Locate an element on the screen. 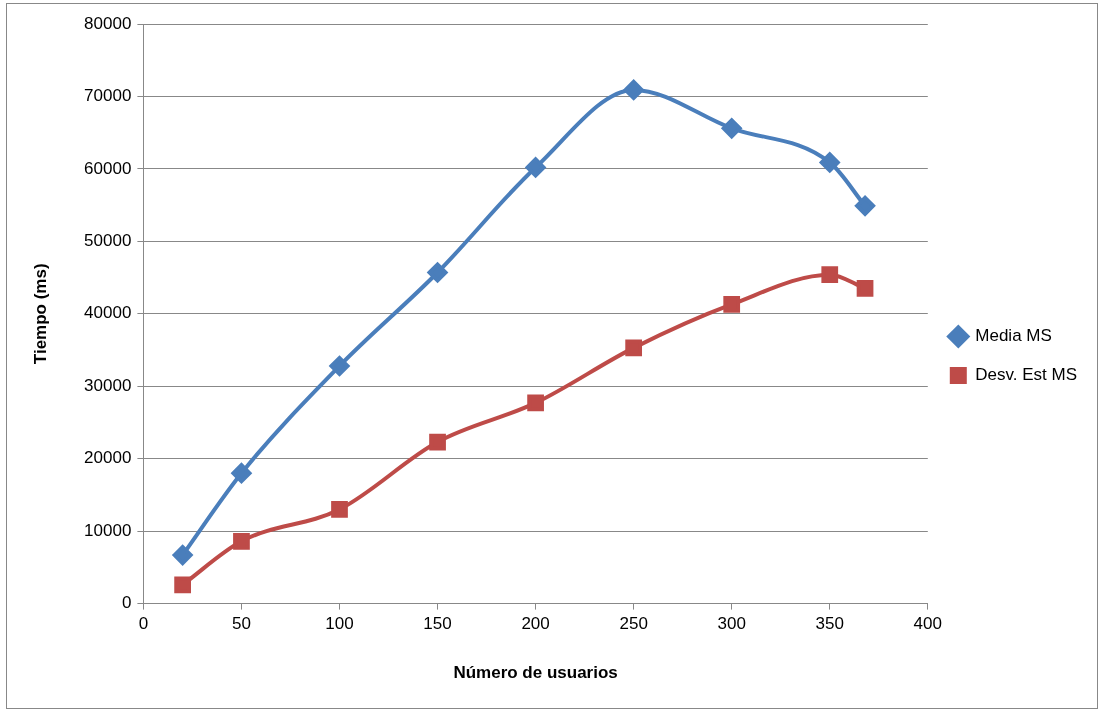 The width and height of the screenshot is (1100, 713). x-tick-label: 350 is located at coordinates (829, 623).